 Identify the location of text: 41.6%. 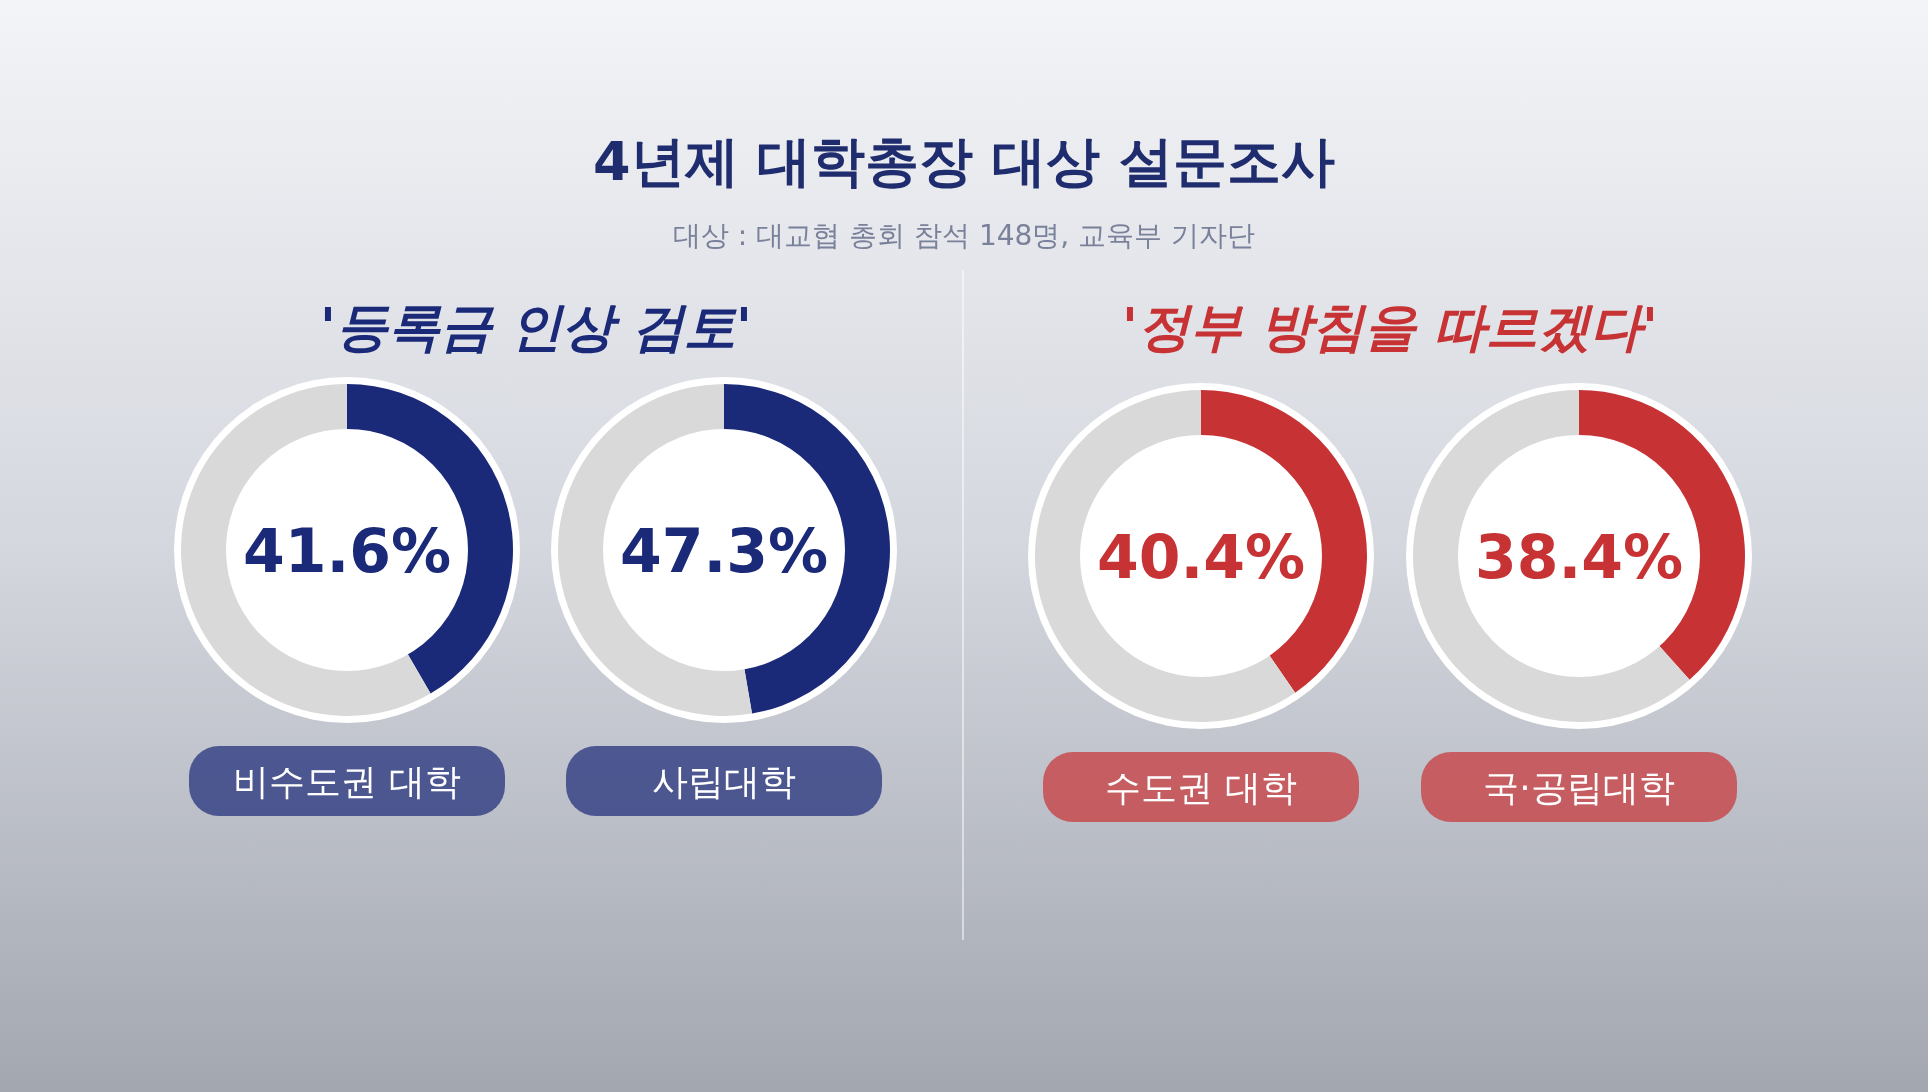
(347, 551).